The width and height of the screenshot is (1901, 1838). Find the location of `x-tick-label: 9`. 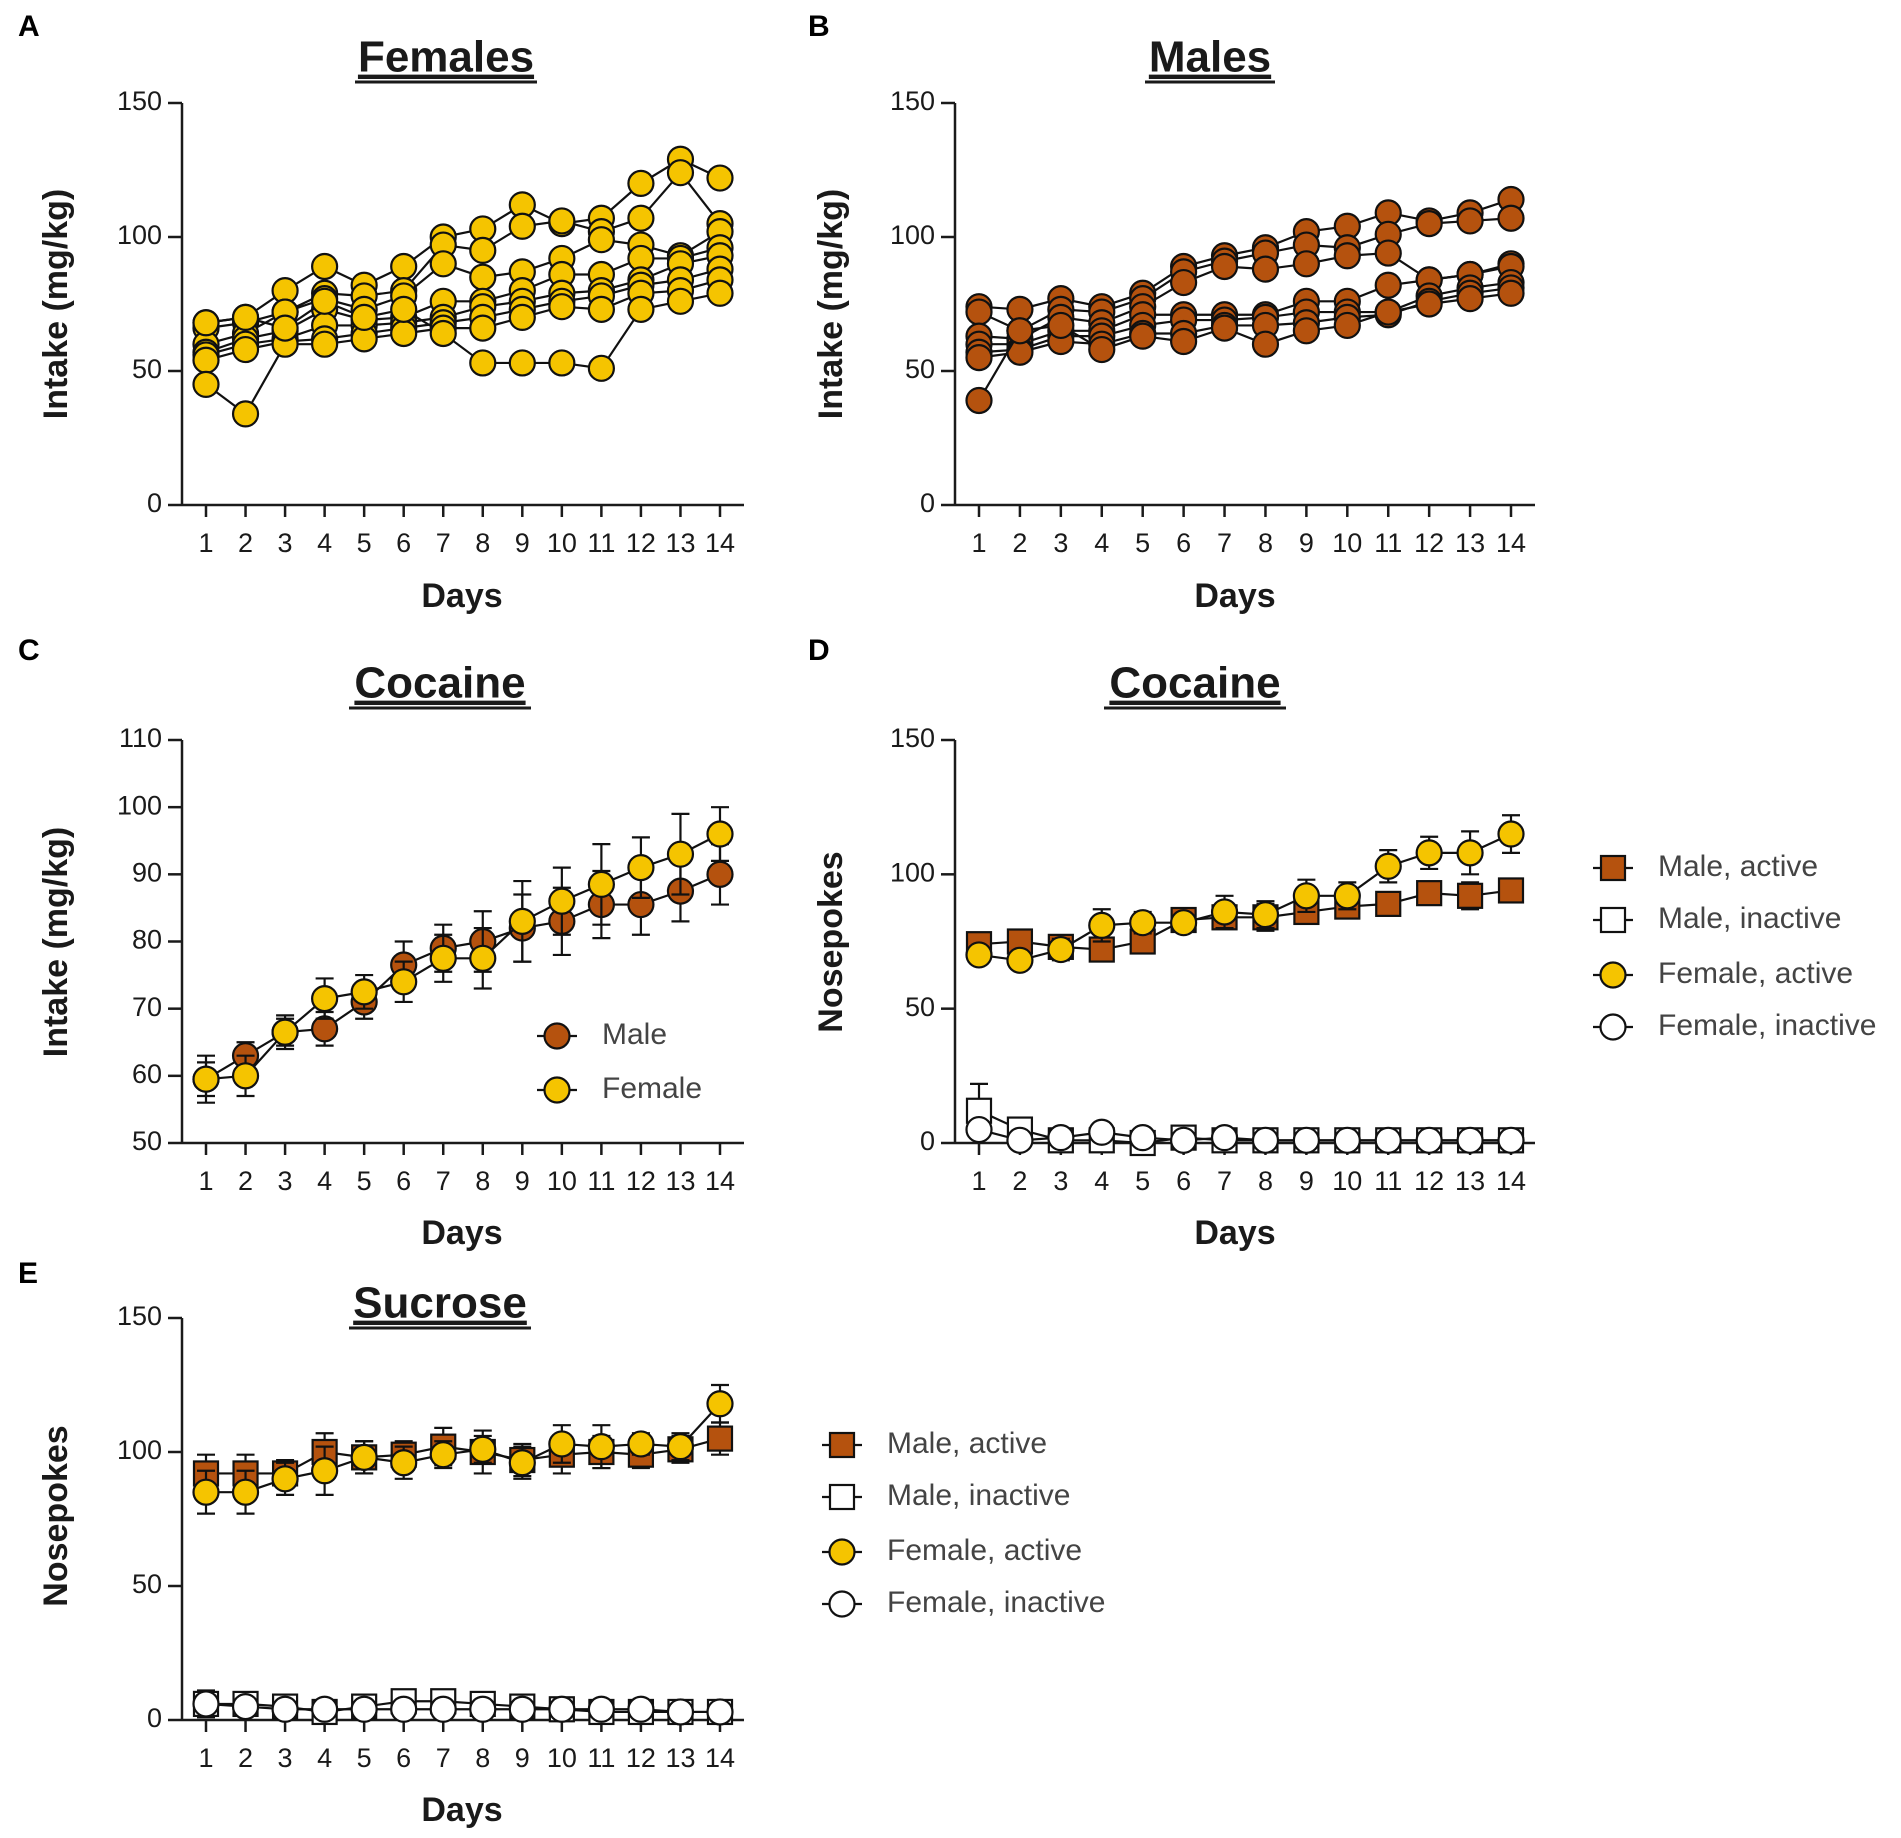

x-tick-label: 9 is located at coordinates (1306, 1181).